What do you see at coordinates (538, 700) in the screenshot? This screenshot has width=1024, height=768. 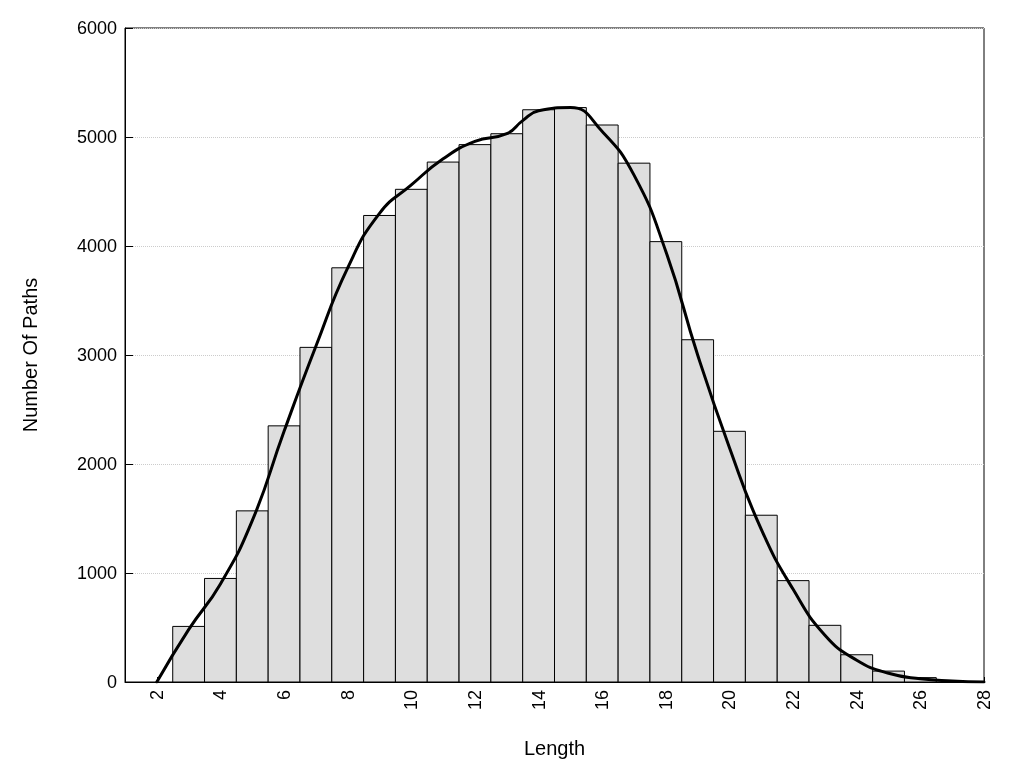 I see `x-tick-label: 14` at bounding box center [538, 700].